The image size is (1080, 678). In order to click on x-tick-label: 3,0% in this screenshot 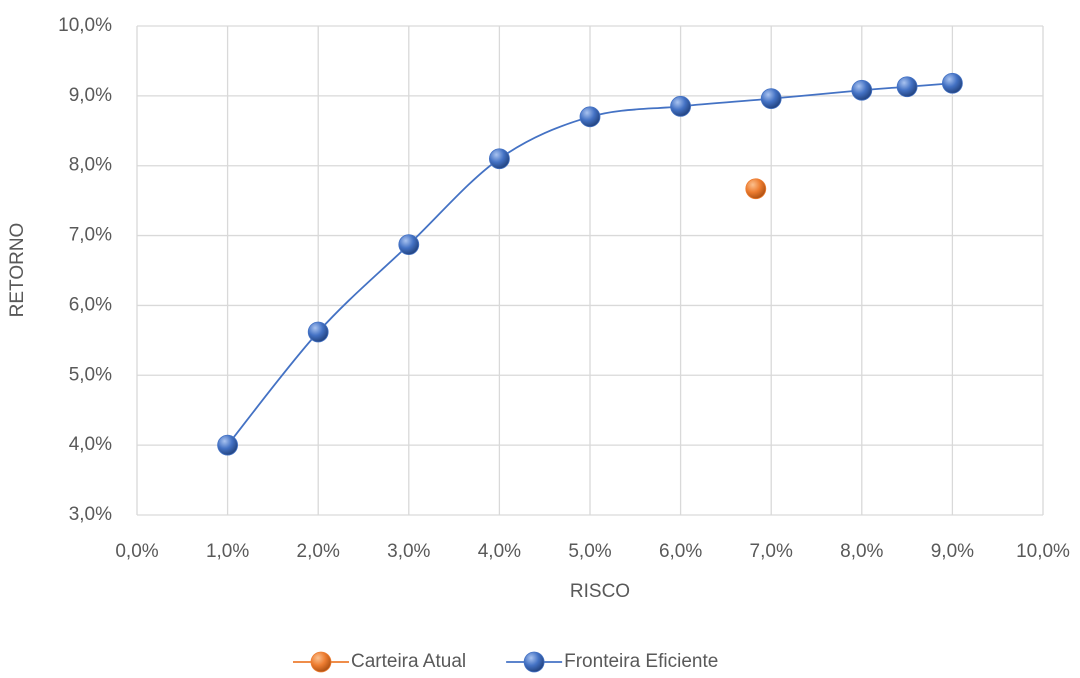, I will do `click(408, 551)`.